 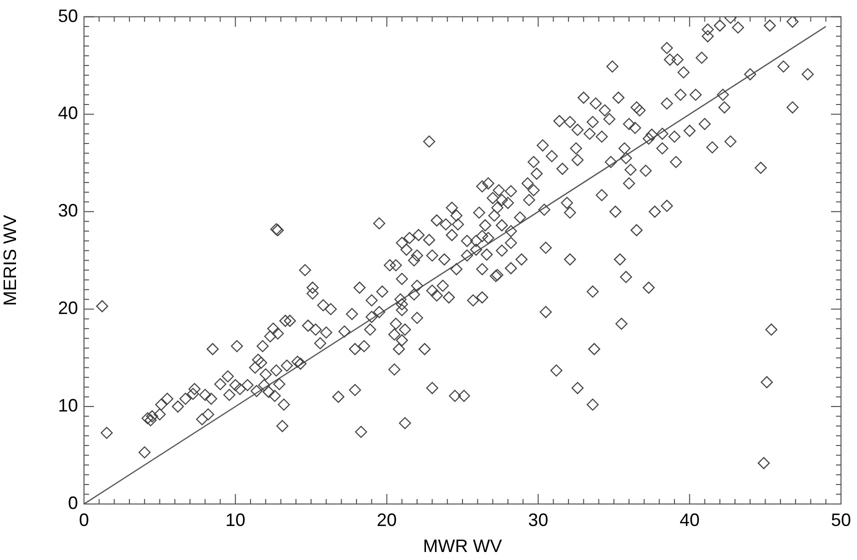 I want to click on y-tick-label: 10, so click(x=68, y=406).